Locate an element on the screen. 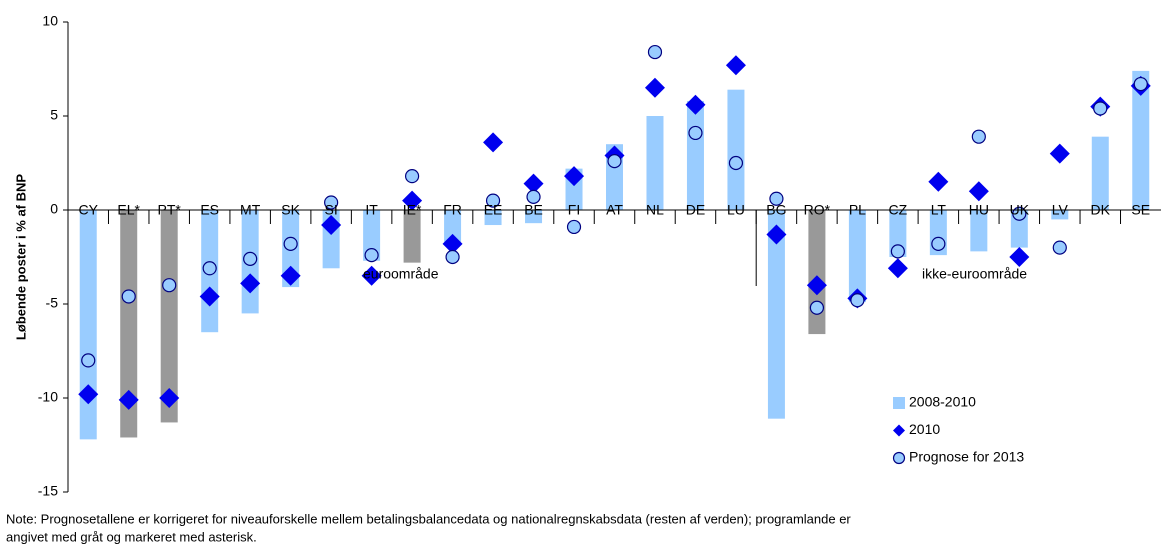 The image size is (1161, 546). x-tick-label: RO* is located at coordinates (817, 210).